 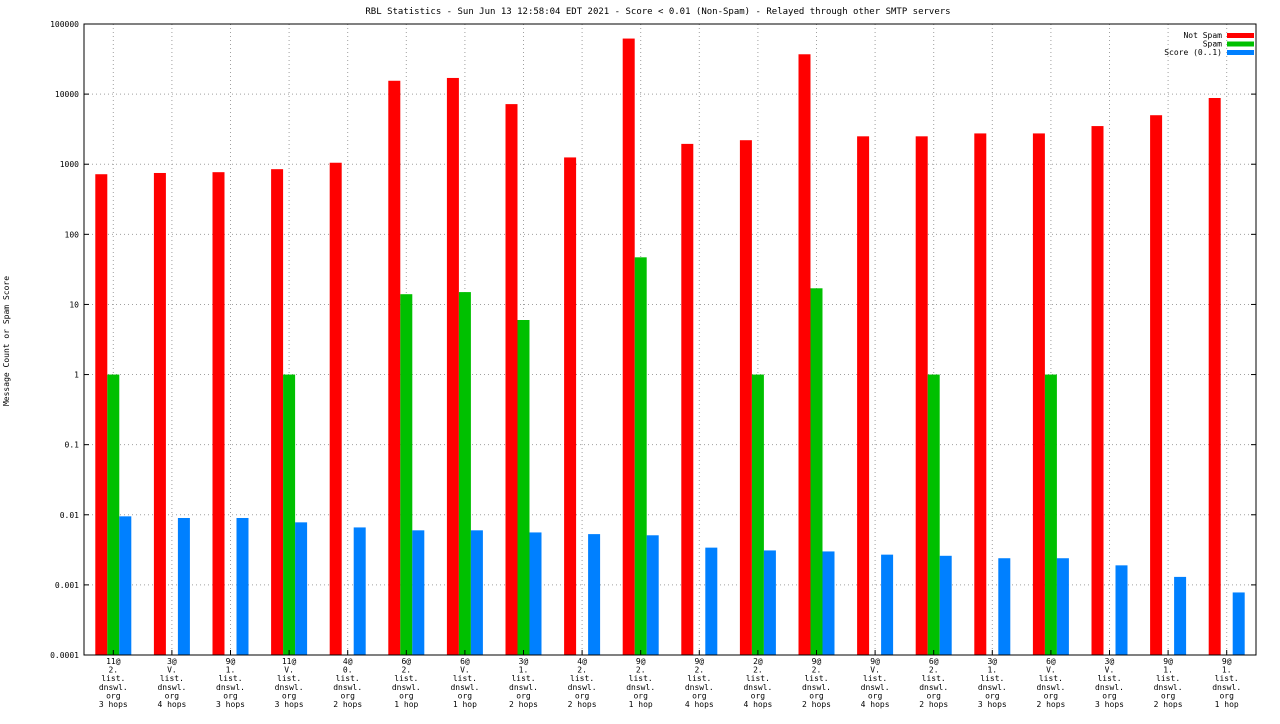 I want to click on x-category-label: 9@ 2. list. dnswl. org 4 hops, so click(x=699, y=683).